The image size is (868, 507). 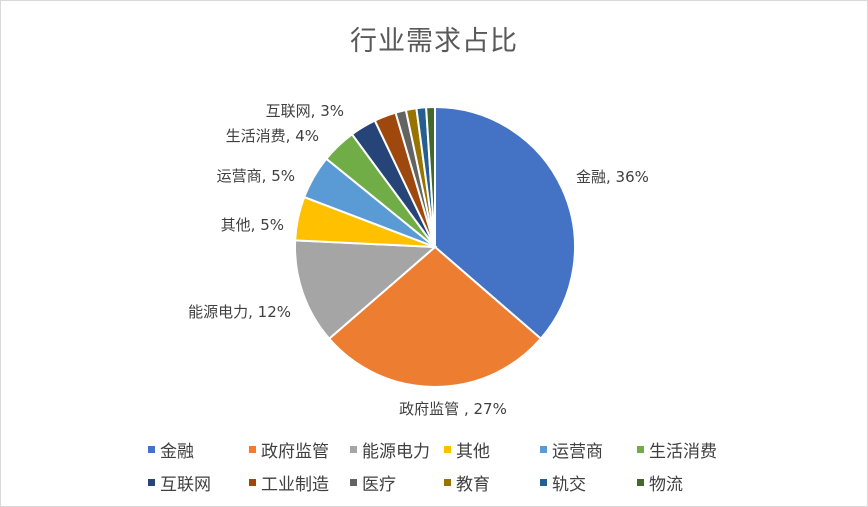 What do you see at coordinates (239, 312) in the screenshot?
I see `pie-slice-label-3: 能源电力, 12%` at bounding box center [239, 312].